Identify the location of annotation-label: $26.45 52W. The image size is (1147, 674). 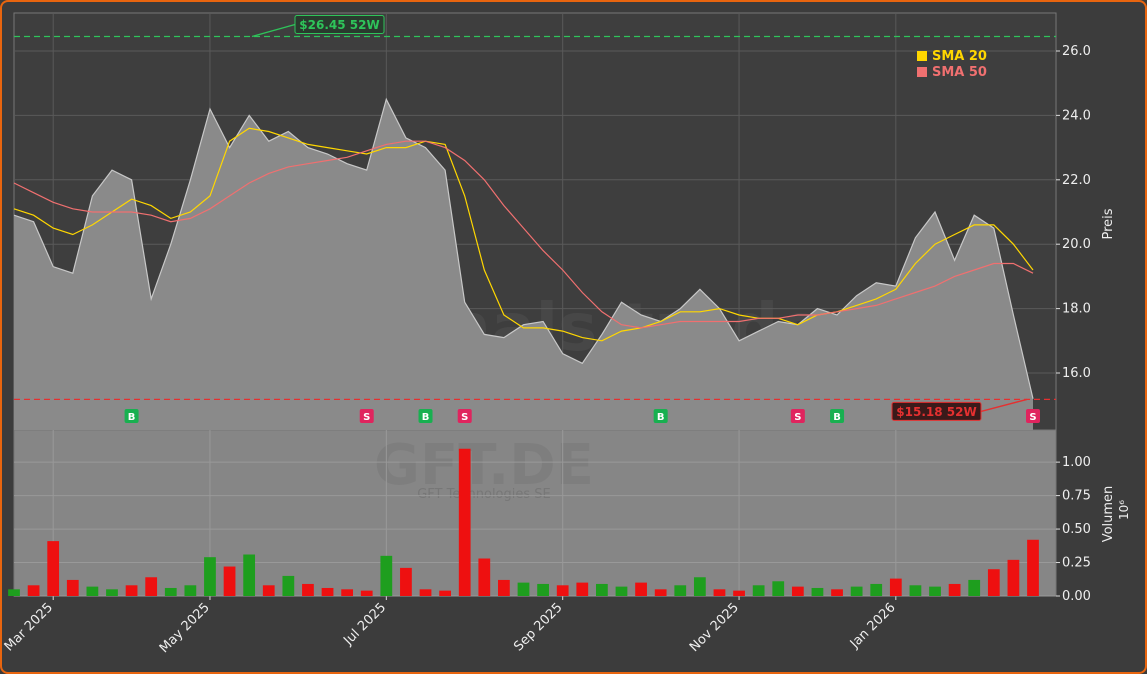
(339, 25).